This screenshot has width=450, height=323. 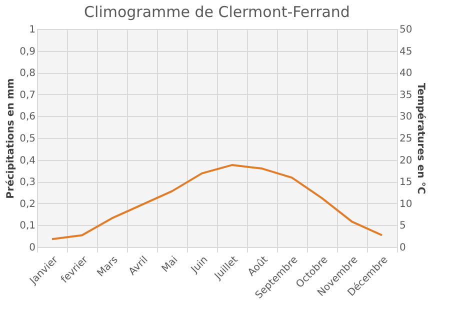 I want to click on y-tick-label: 0,1, so click(x=28, y=226).